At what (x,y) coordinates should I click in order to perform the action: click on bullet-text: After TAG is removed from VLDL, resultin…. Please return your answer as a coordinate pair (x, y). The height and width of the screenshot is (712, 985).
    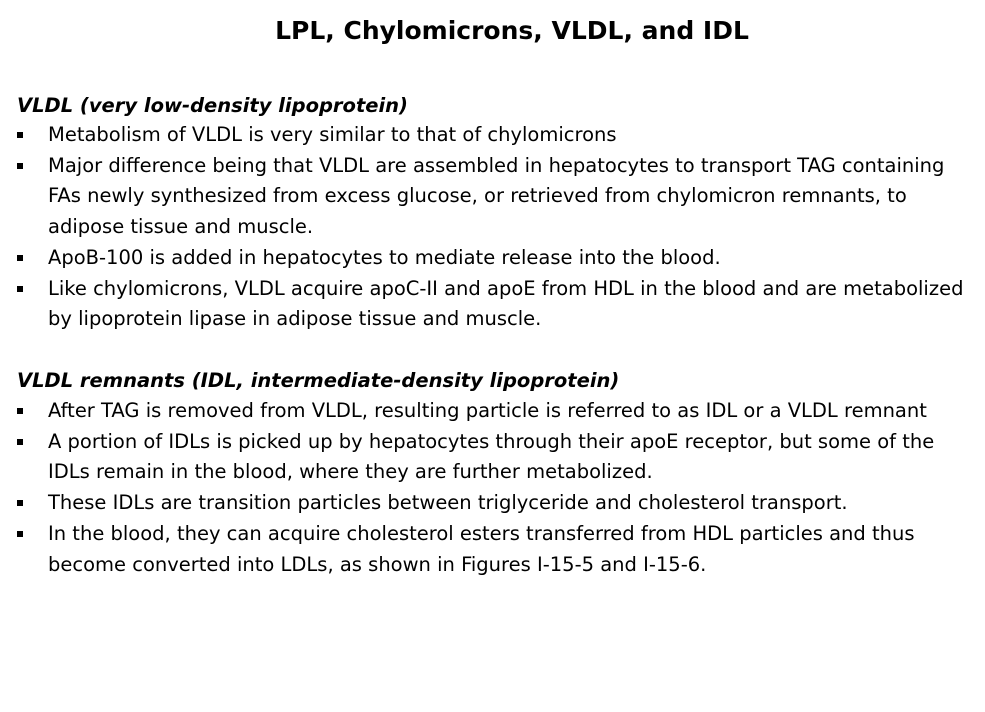
    Looking at the image, I should click on (487, 410).